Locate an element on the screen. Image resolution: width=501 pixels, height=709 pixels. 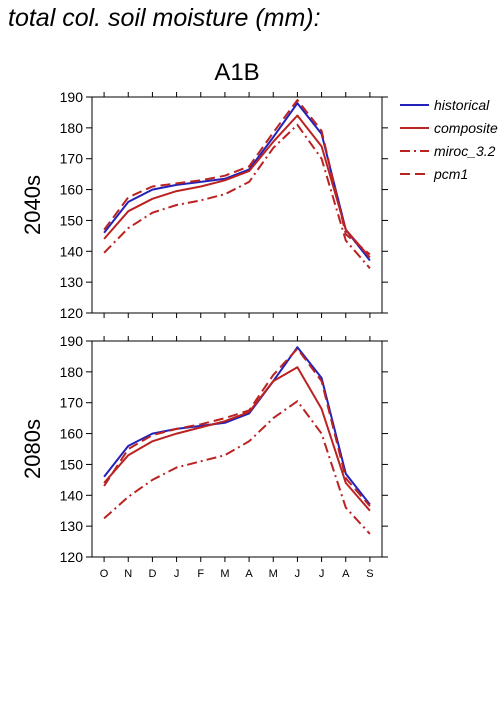
legend-item: miroc_3.2 is located at coordinates (448, 151).